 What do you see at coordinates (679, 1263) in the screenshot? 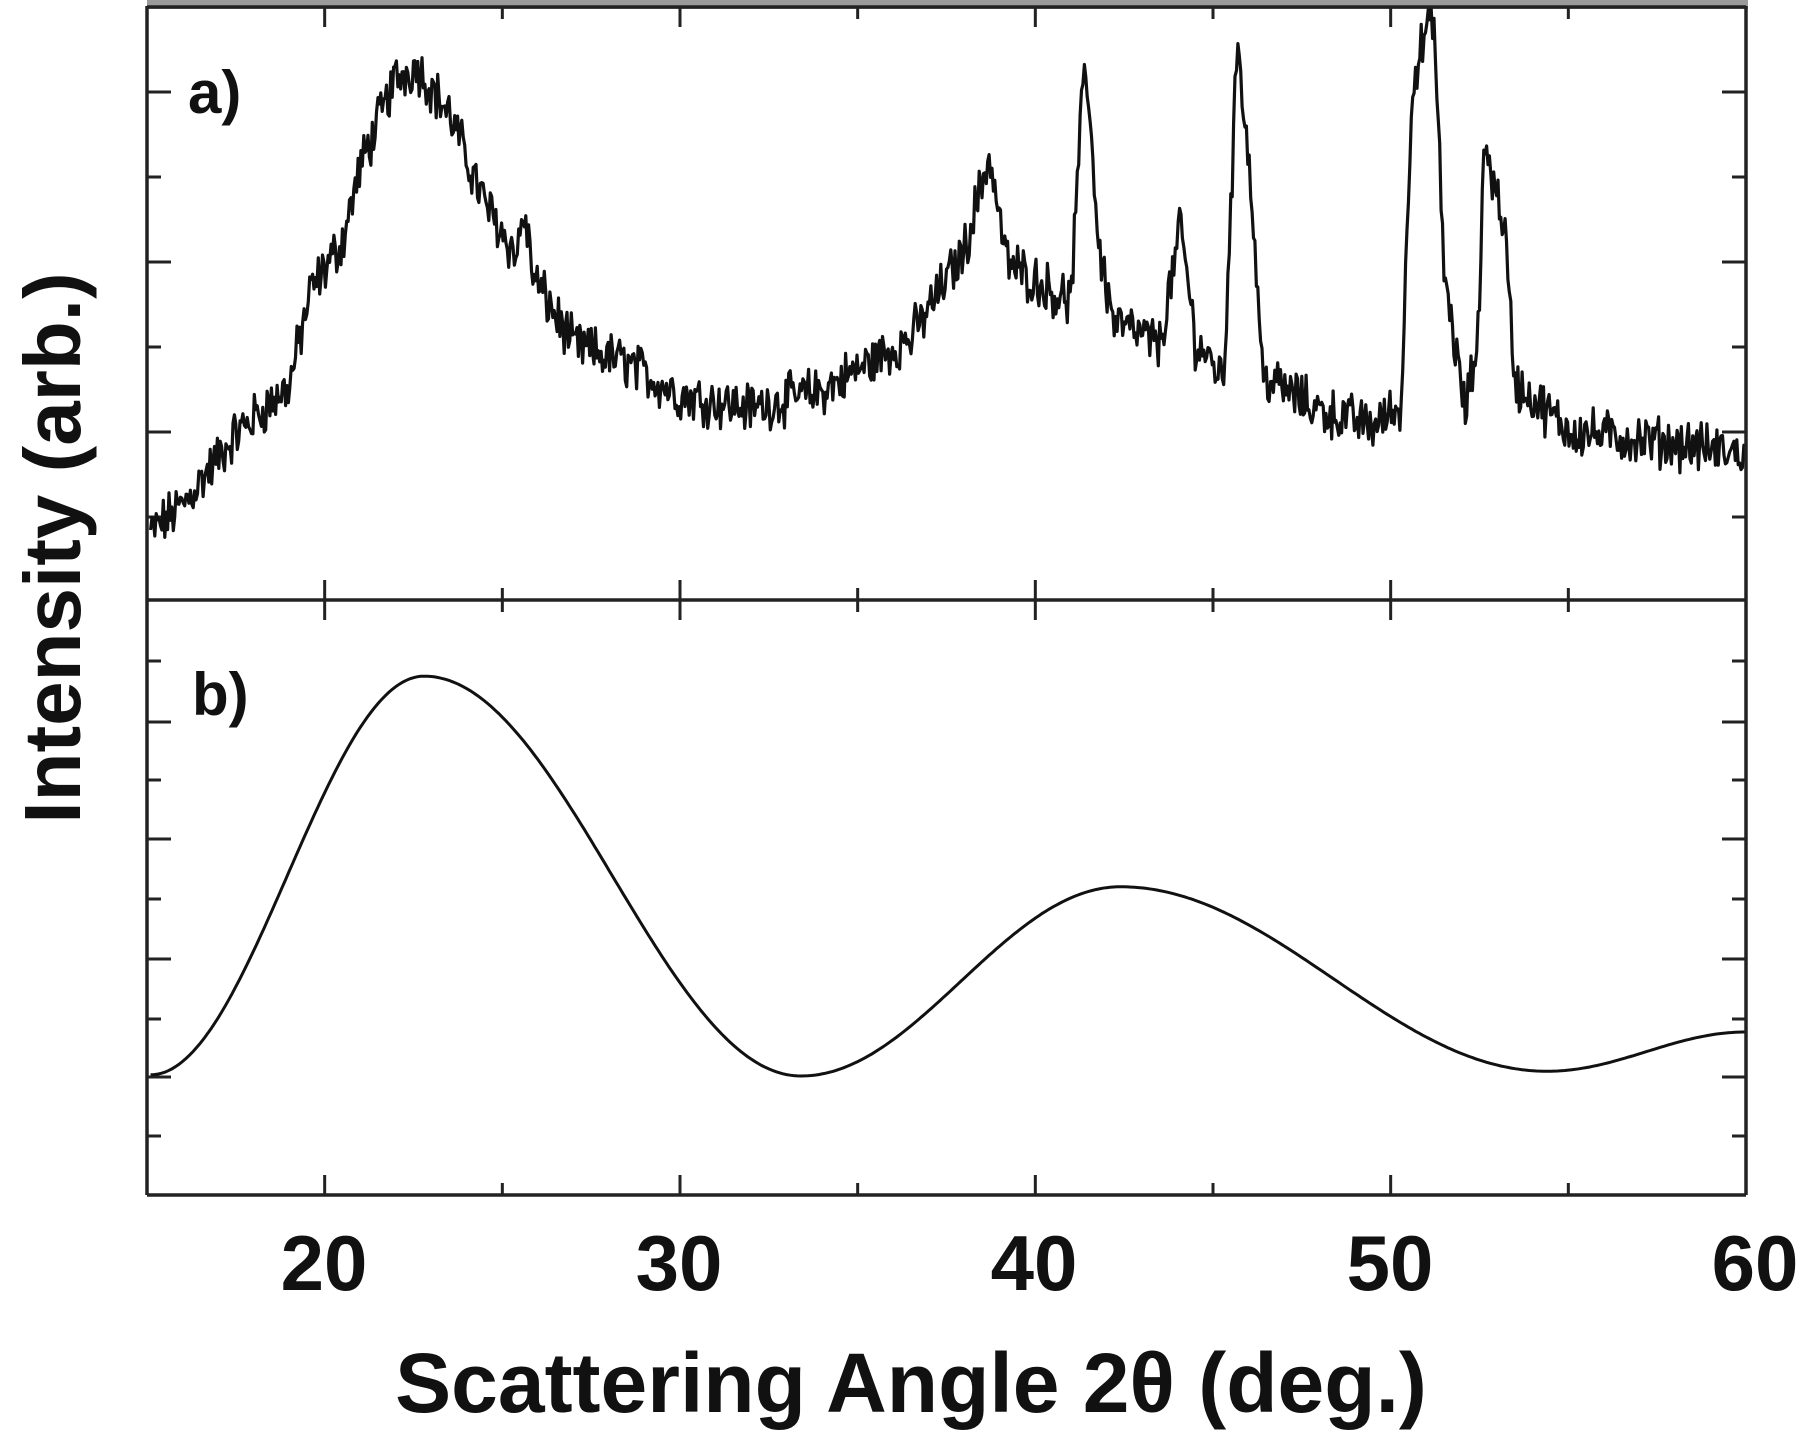
I see `x-tick-label-30: 30` at bounding box center [679, 1263].